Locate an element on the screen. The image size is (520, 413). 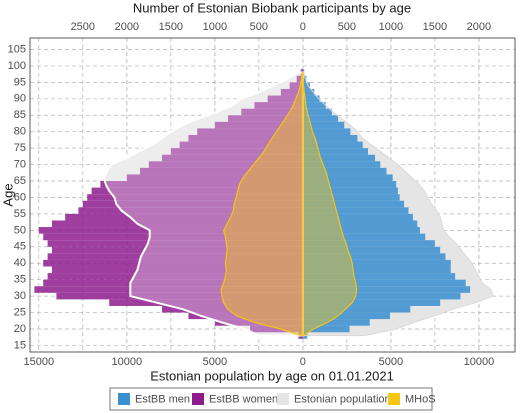
x-tick-label: 10000 is located at coordinates (479, 362).